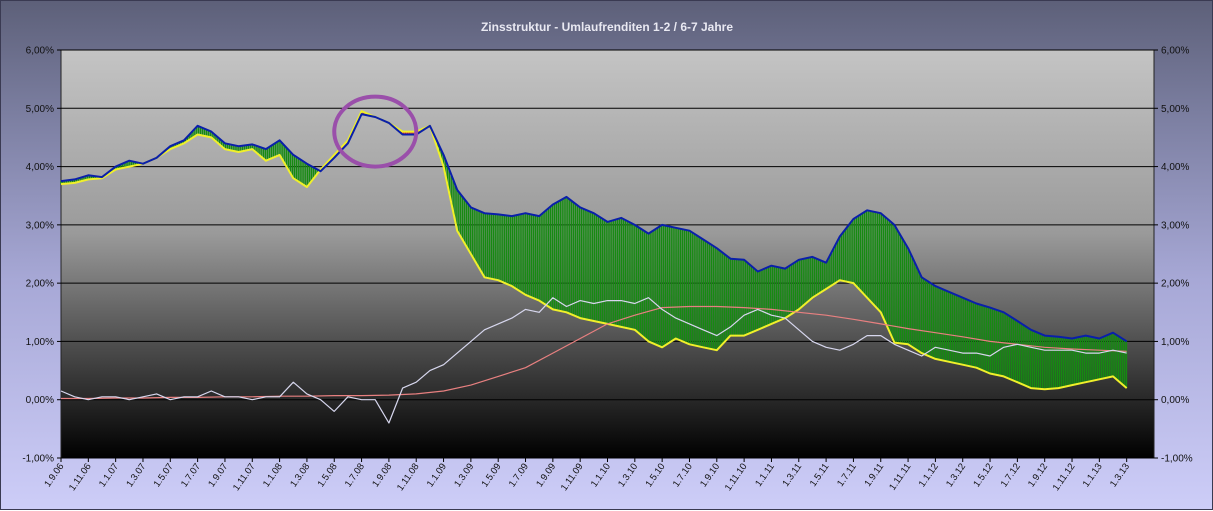 The width and height of the screenshot is (1213, 511). I want to click on x-tick-label: 1.11.07, so click(244, 477).